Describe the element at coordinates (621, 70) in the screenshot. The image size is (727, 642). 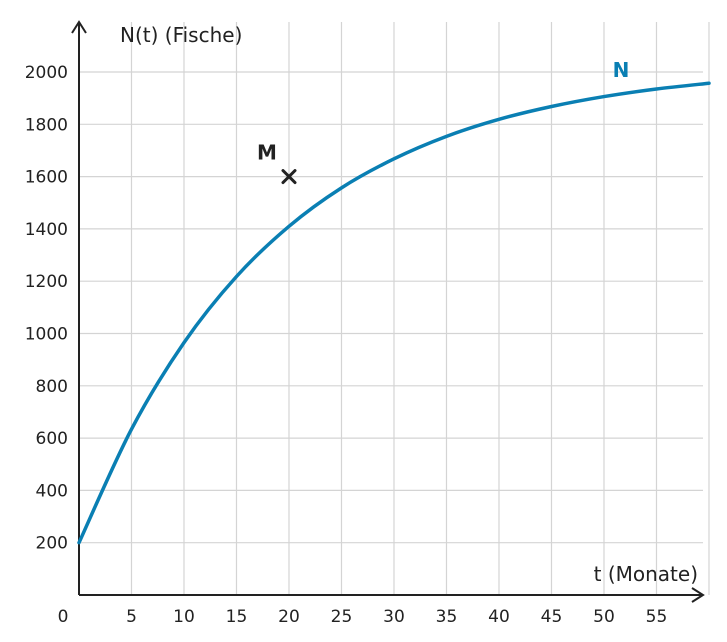
I see `series-label-n: N` at that location.